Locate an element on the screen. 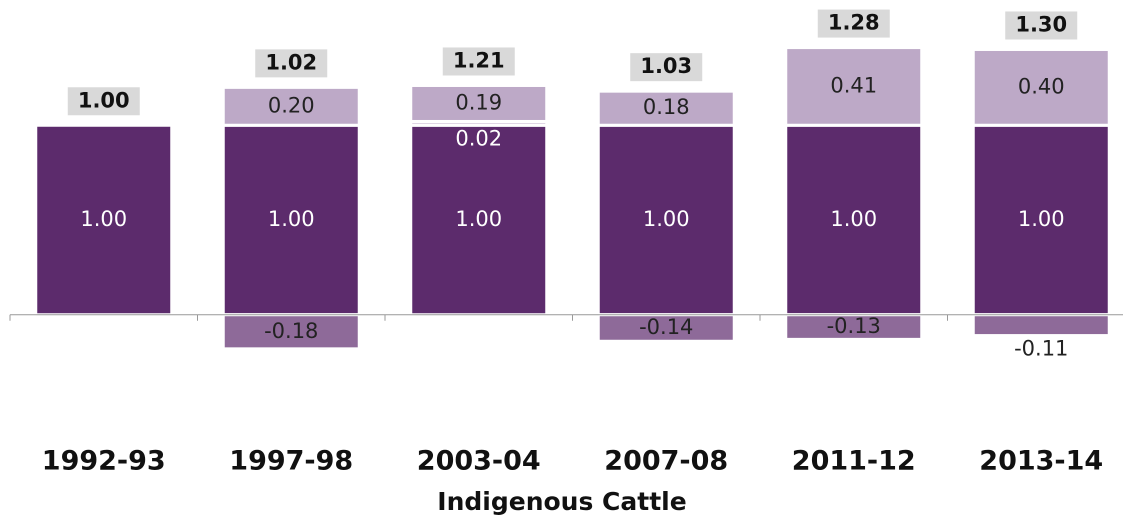  value-label: 0.19 is located at coordinates (478, 102).